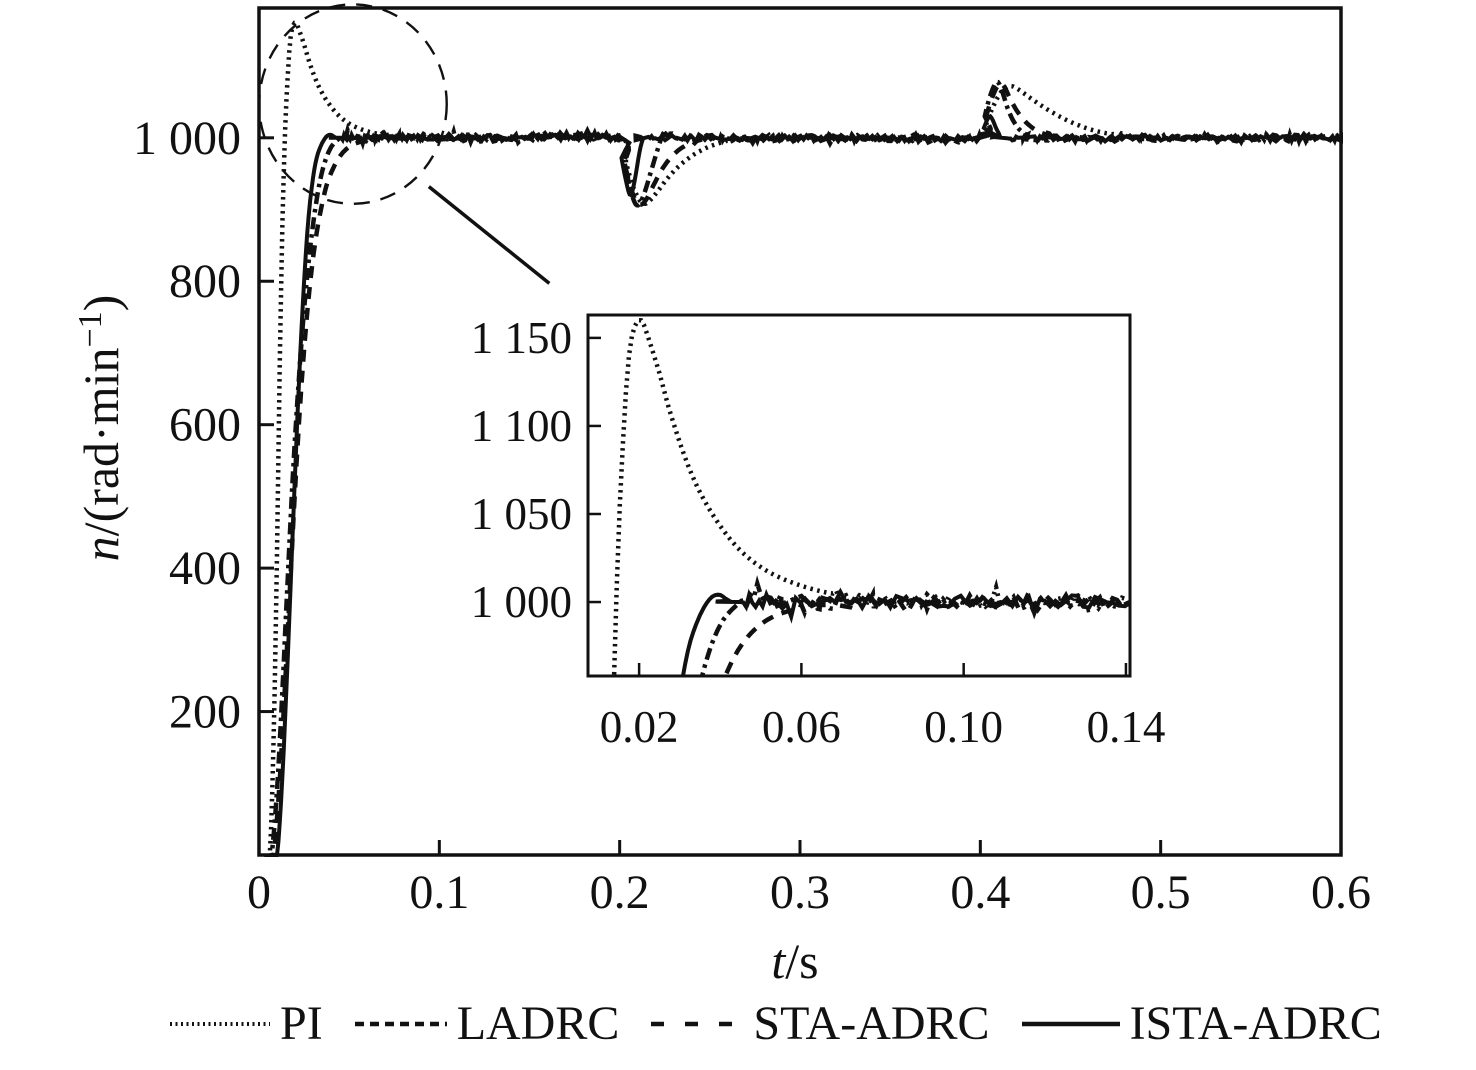  Describe the element at coordinates (205, 712) in the screenshot. I see `y-tick-label: 200` at that location.